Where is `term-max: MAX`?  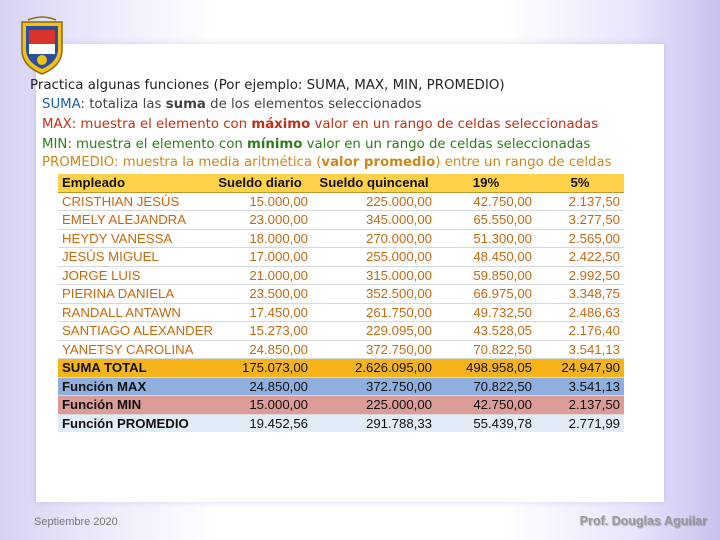
term-max: MAX is located at coordinates (57, 124).